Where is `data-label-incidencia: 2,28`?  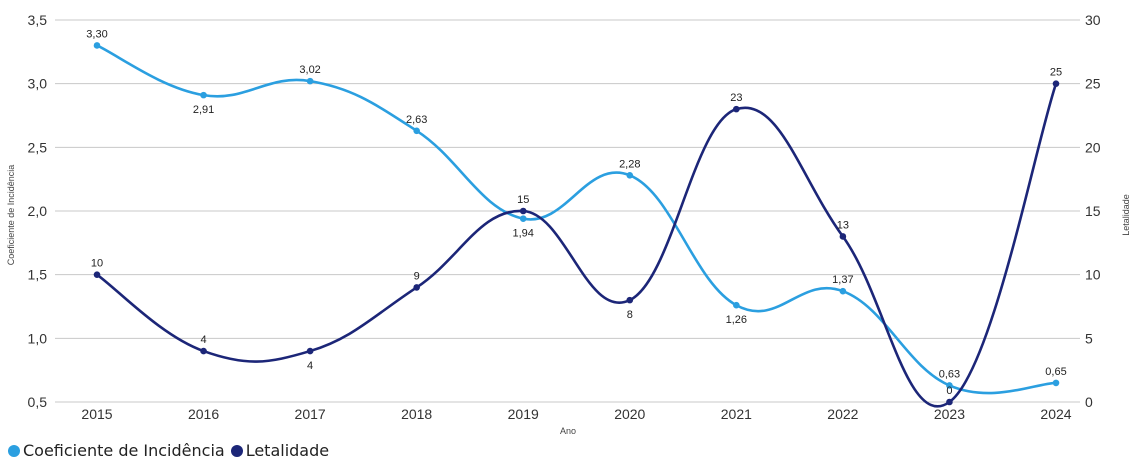 data-label-incidencia: 2,28 is located at coordinates (629, 164).